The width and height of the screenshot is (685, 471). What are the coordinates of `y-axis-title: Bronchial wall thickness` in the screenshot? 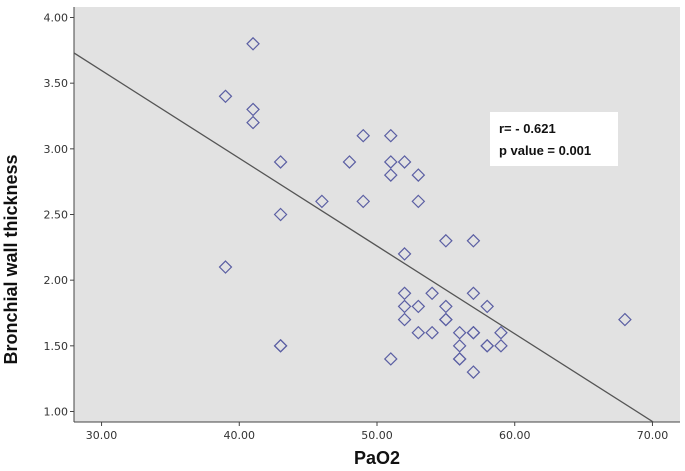 It's located at (11, 259).